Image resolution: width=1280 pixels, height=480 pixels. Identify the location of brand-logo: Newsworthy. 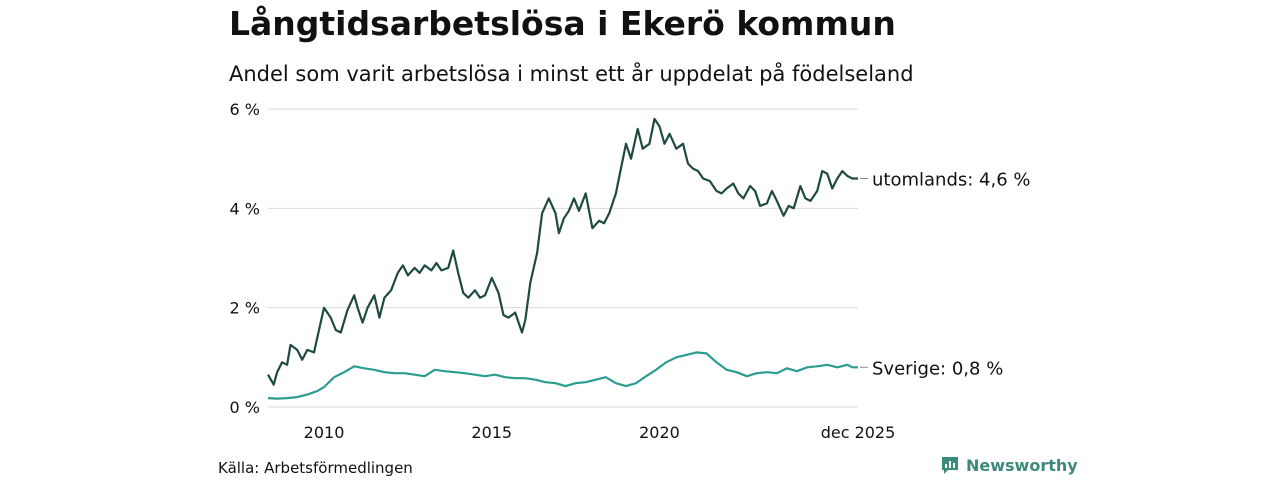
(1009, 465).